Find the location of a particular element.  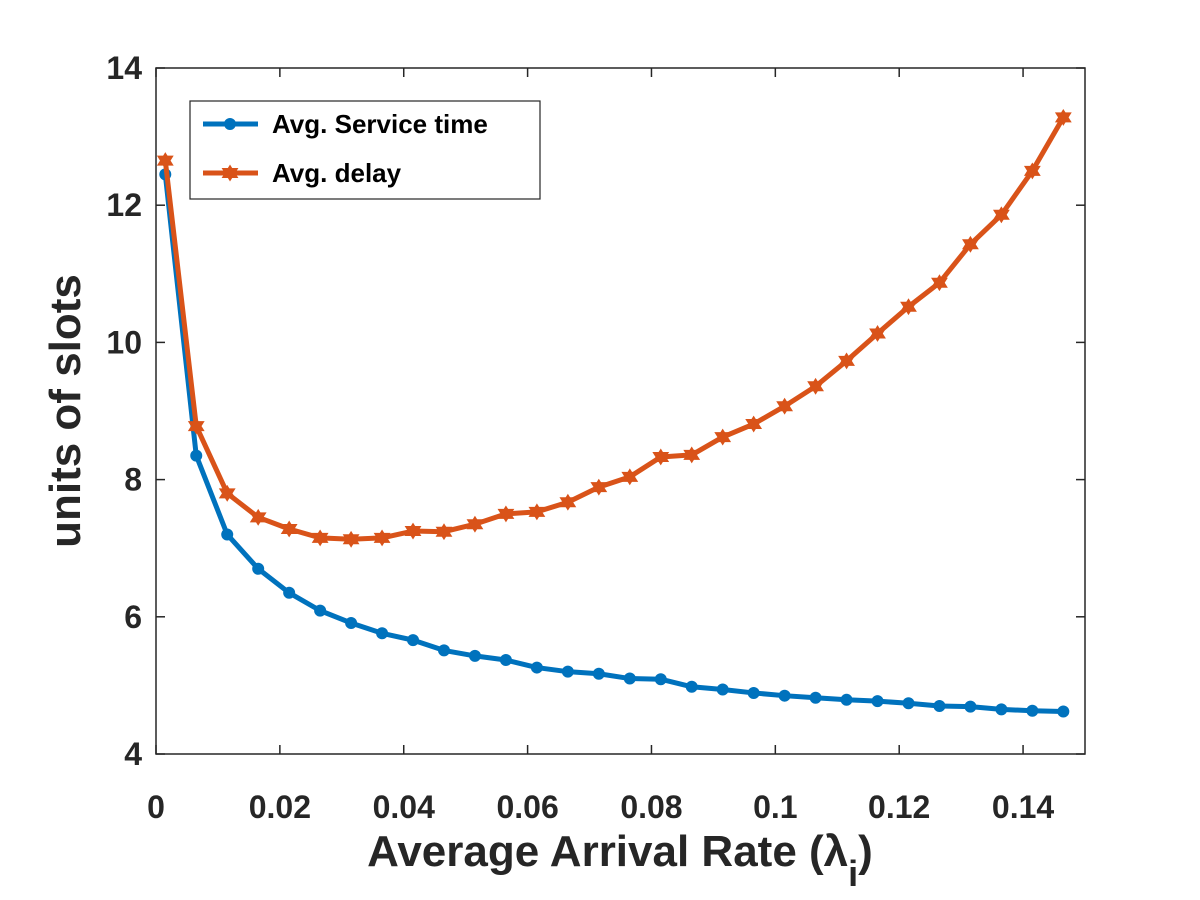

x-tick-label: 0.08 is located at coordinates (651, 807).